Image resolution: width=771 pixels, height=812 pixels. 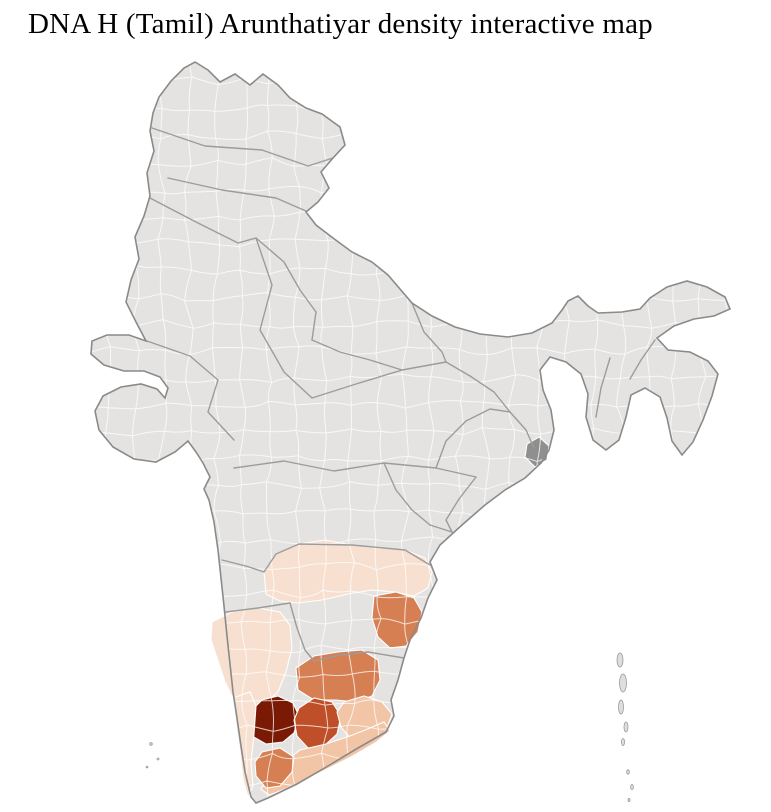 I want to click on map-region-north-tamilnadu, so click(x=338, y=676).